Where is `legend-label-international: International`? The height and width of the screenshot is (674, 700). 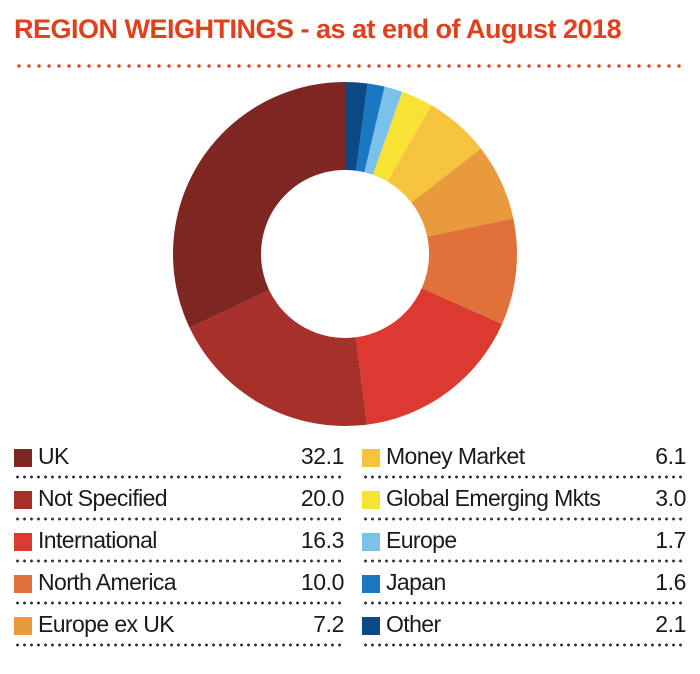 legend-label-international: International is located at coordinates (97, 540).